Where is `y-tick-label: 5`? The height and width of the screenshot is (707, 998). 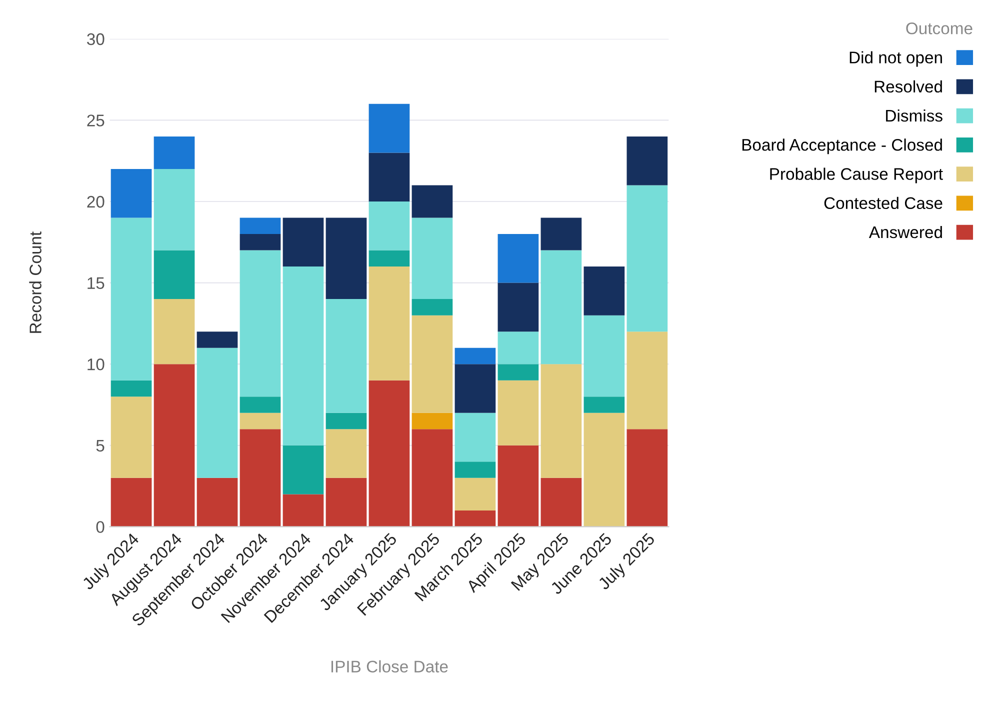 y-tick-label: 5 is located at coordinates (100, 446).